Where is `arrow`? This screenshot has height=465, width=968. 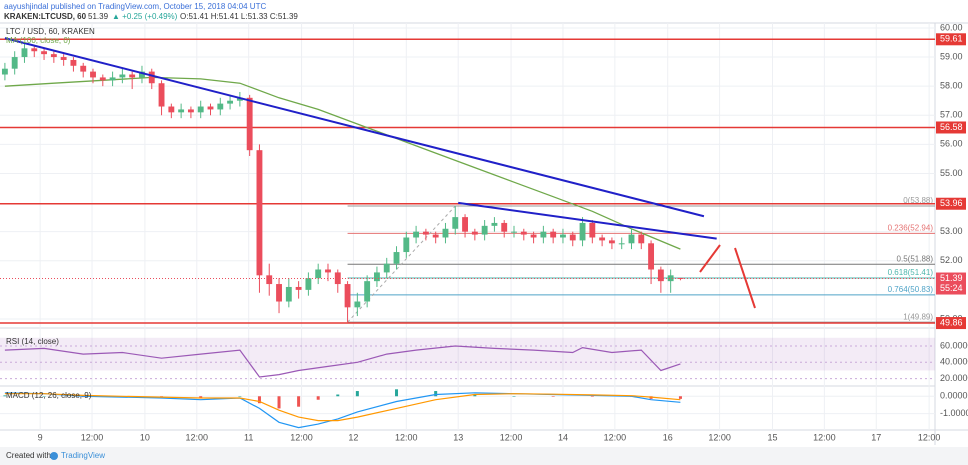 arrow is located at coordinates (710, 258).